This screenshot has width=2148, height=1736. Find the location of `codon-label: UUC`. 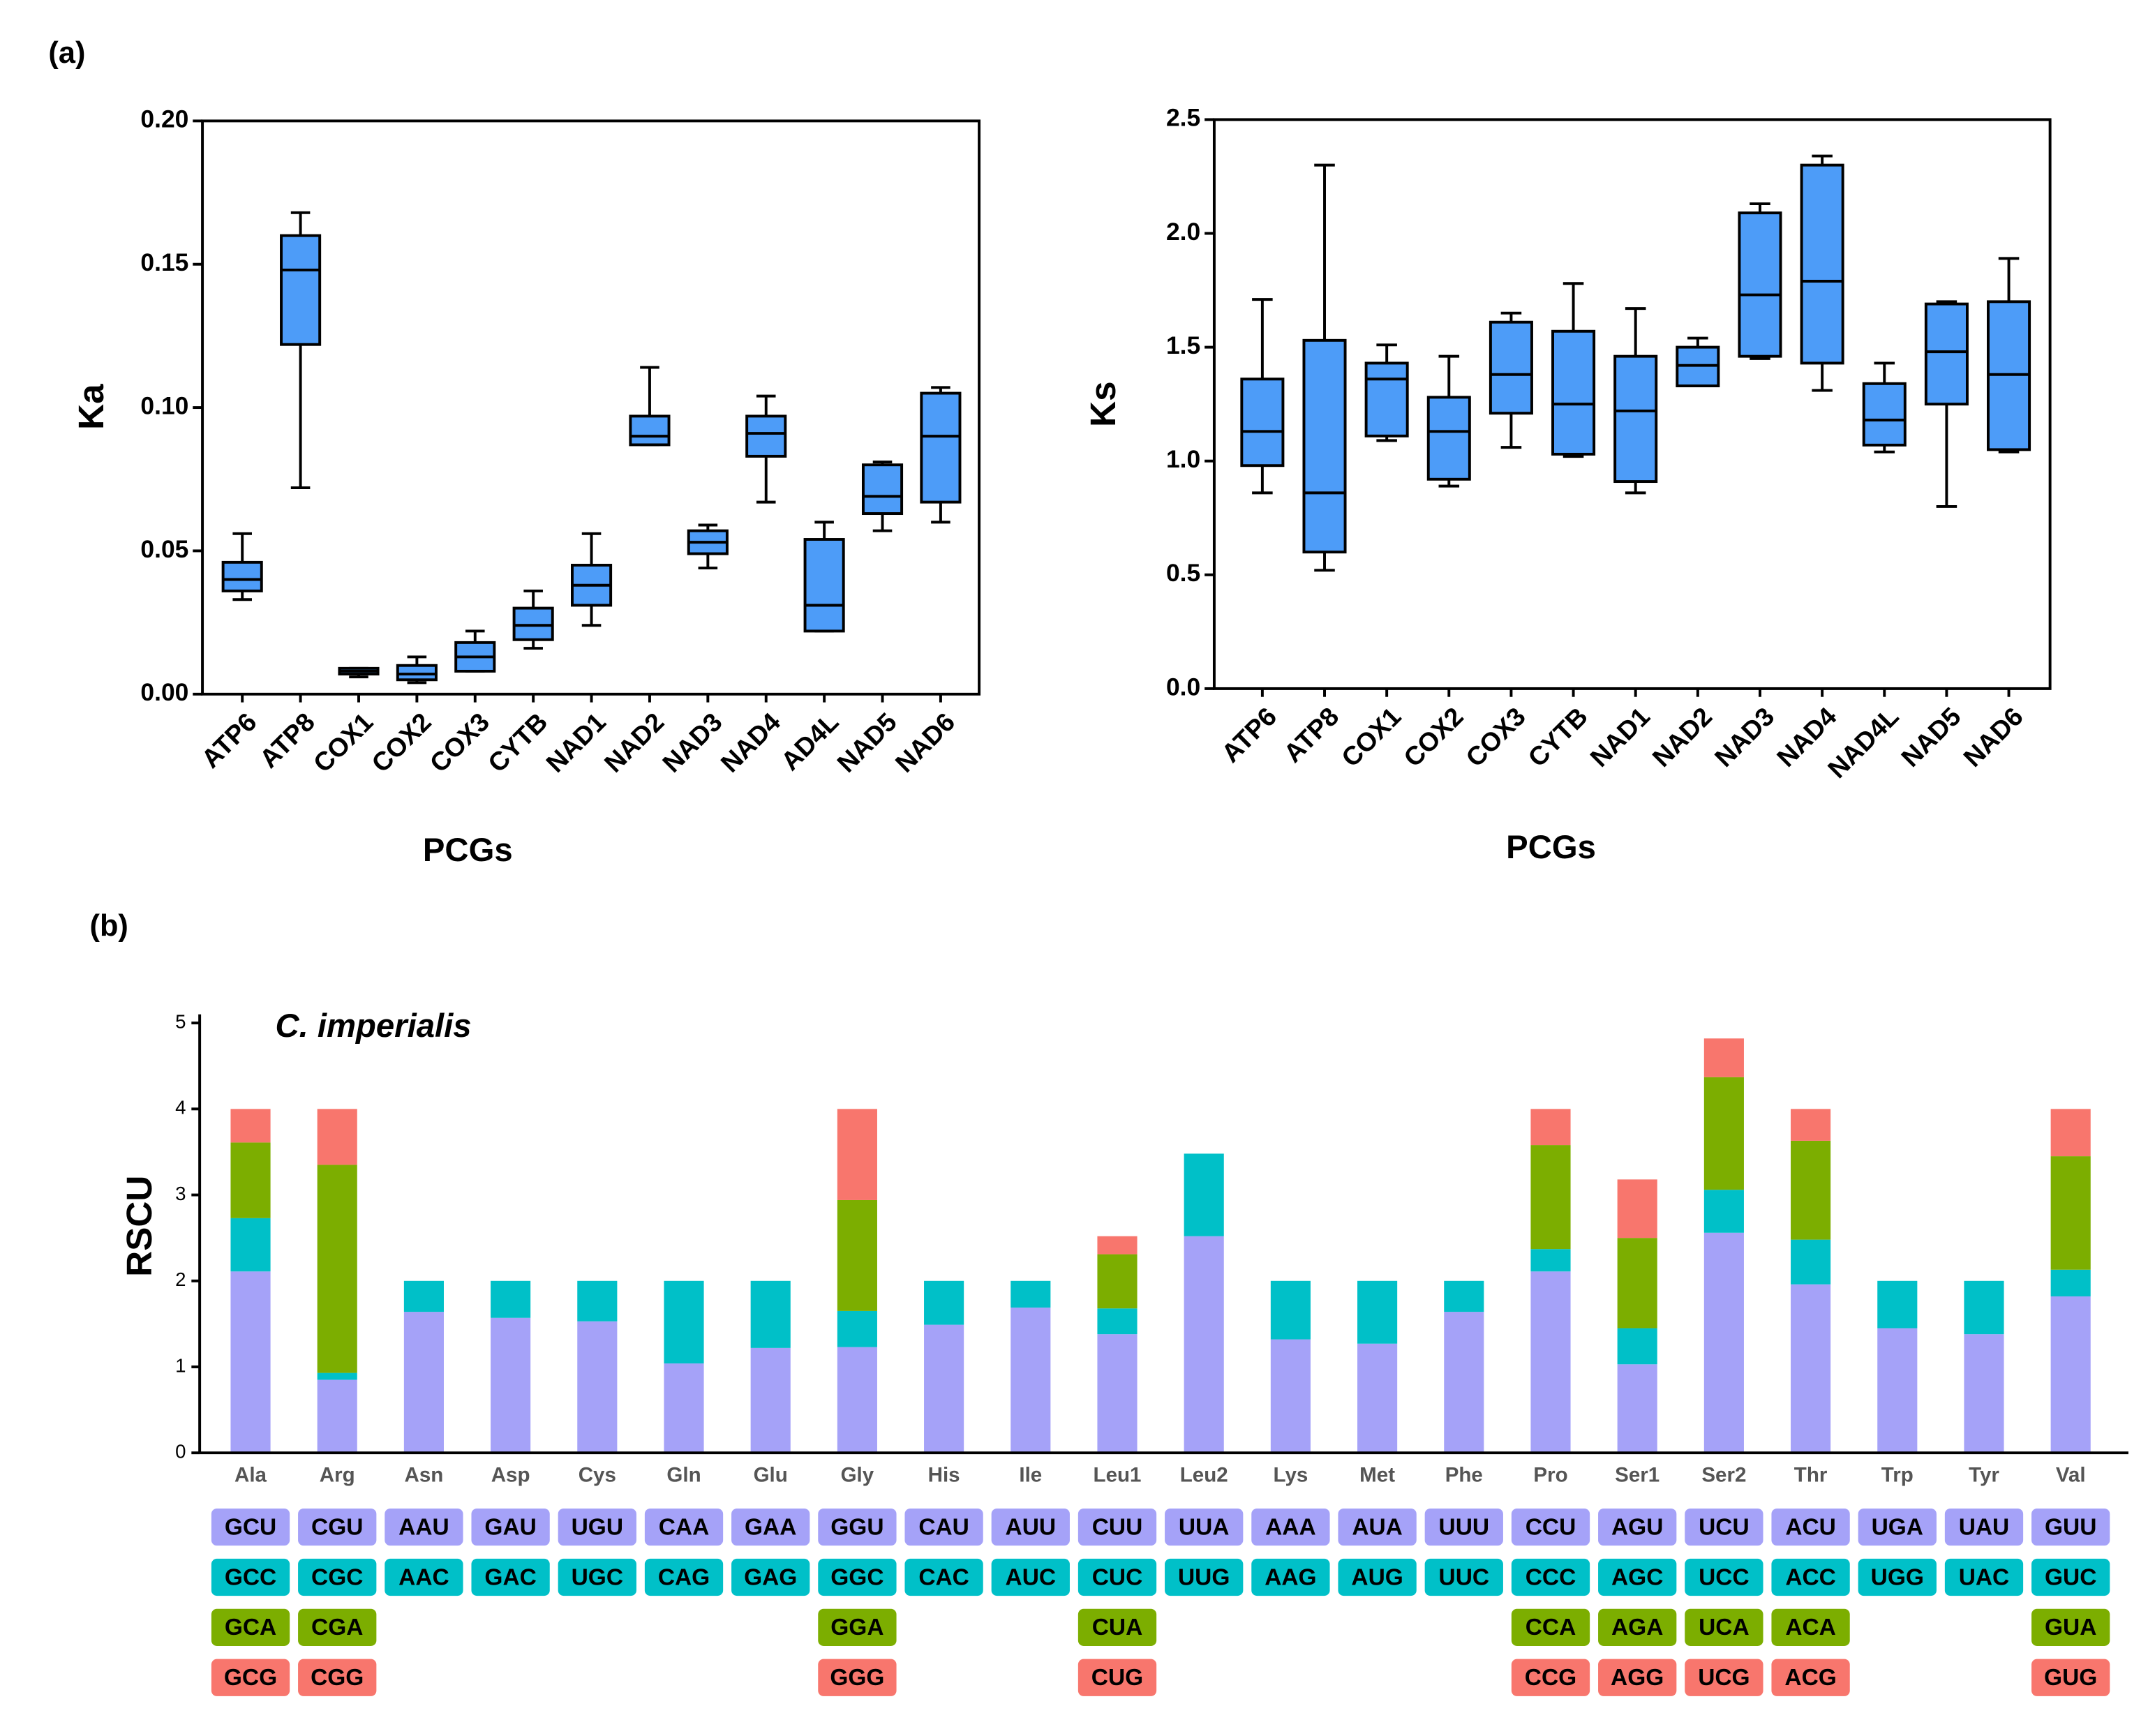

codon-label: UUC is located at coordinates (1464, 1577).